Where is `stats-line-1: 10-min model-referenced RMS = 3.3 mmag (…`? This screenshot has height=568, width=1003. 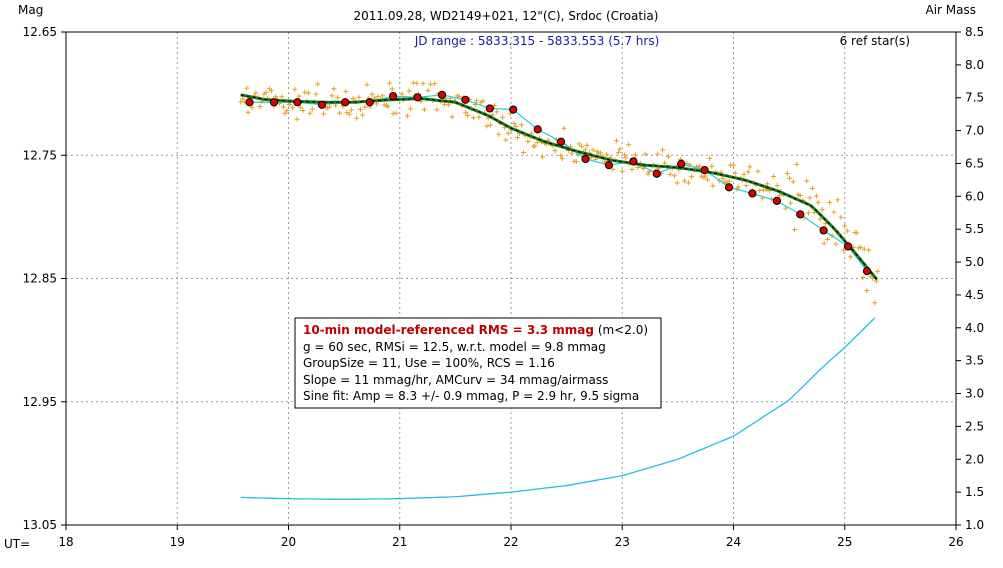
stats-line-1: 10-min model-referenced RMS = 3.3 mmag (… is located at coordinates (475, 330).